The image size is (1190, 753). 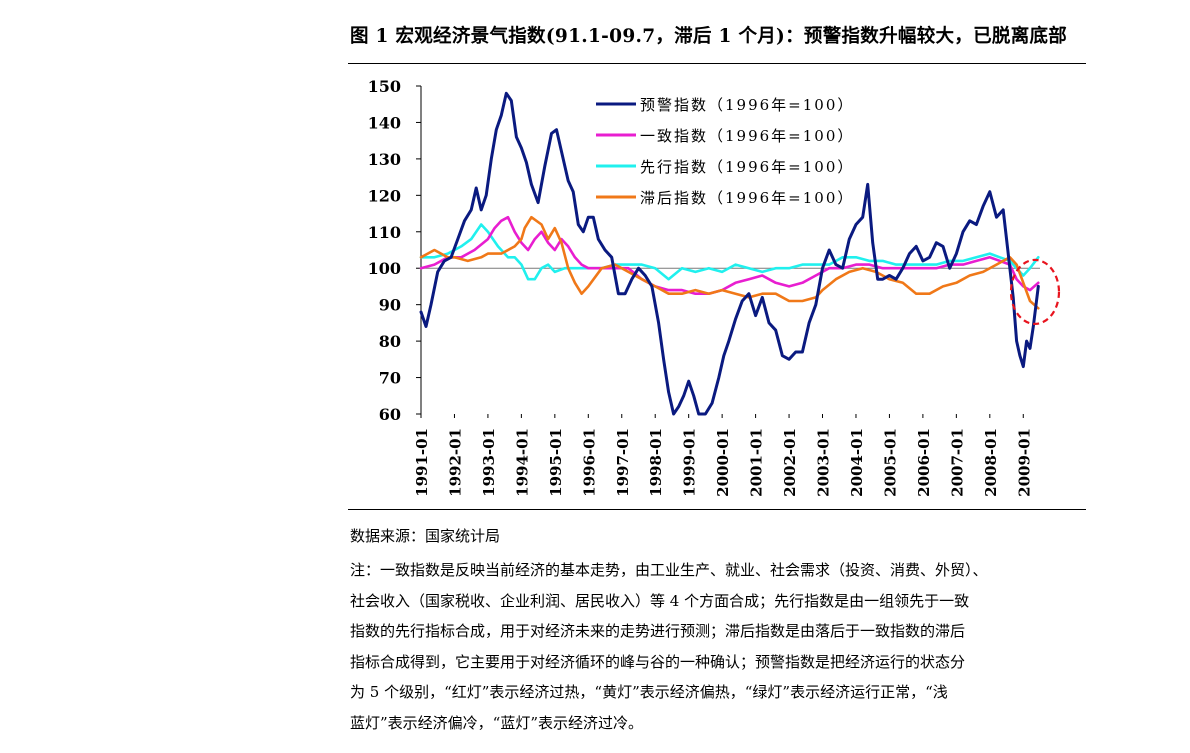 I want to click on bottom-rule, so click(x=717, y=509).